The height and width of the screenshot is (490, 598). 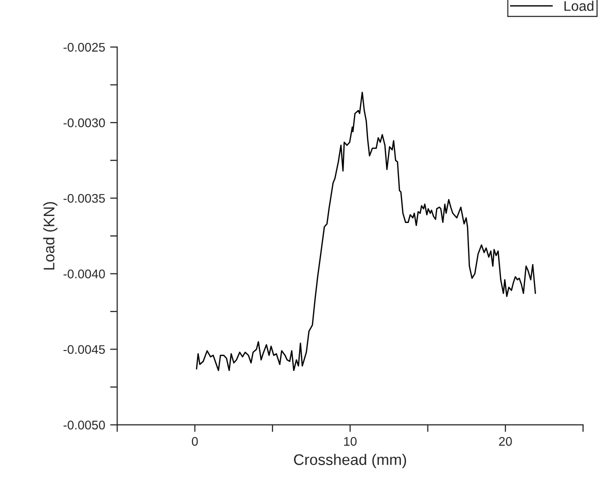 I want to click on y-tick-label: -0.0030, so click(x=84, y=123).